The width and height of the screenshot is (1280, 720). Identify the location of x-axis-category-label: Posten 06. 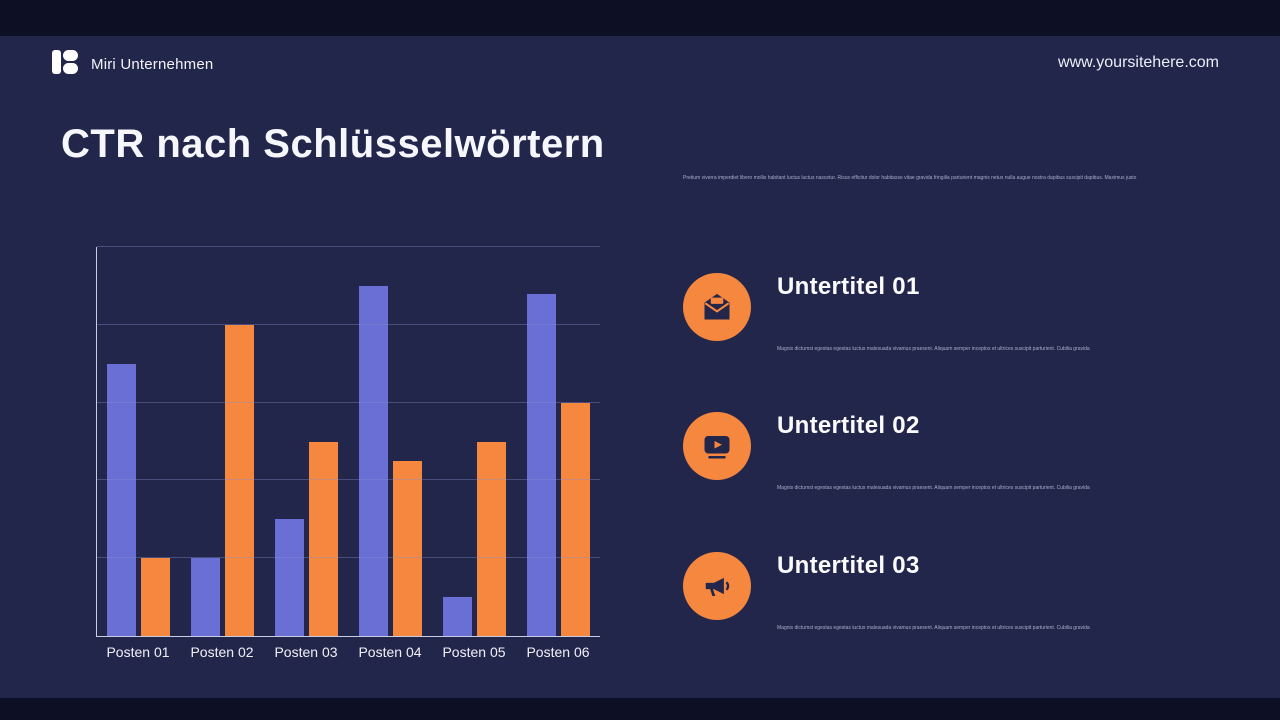
(558, 652).